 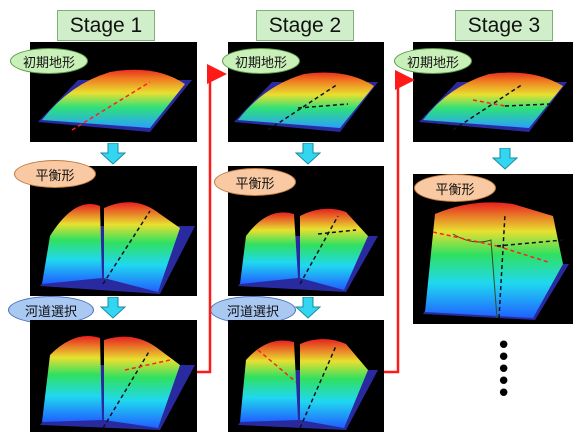 What do you see at coordinates (306, 102) in the screenshot?
I see `stage-2-initial-terrain-render` at bounding box center [306, 102].